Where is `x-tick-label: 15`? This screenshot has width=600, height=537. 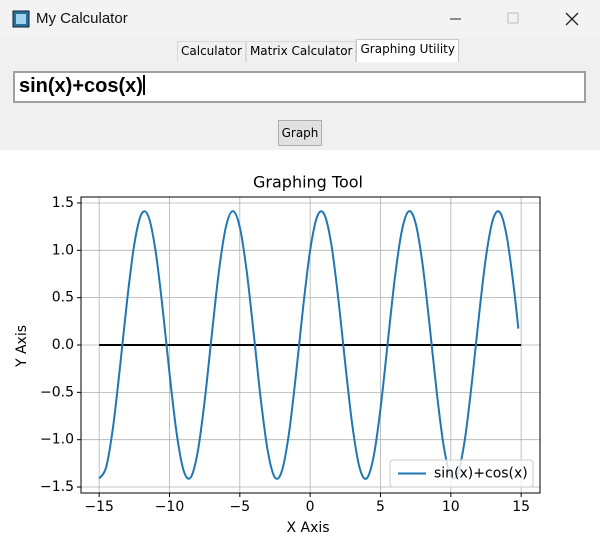 x-tick-label: 15 is located at coordinates (521, 507).